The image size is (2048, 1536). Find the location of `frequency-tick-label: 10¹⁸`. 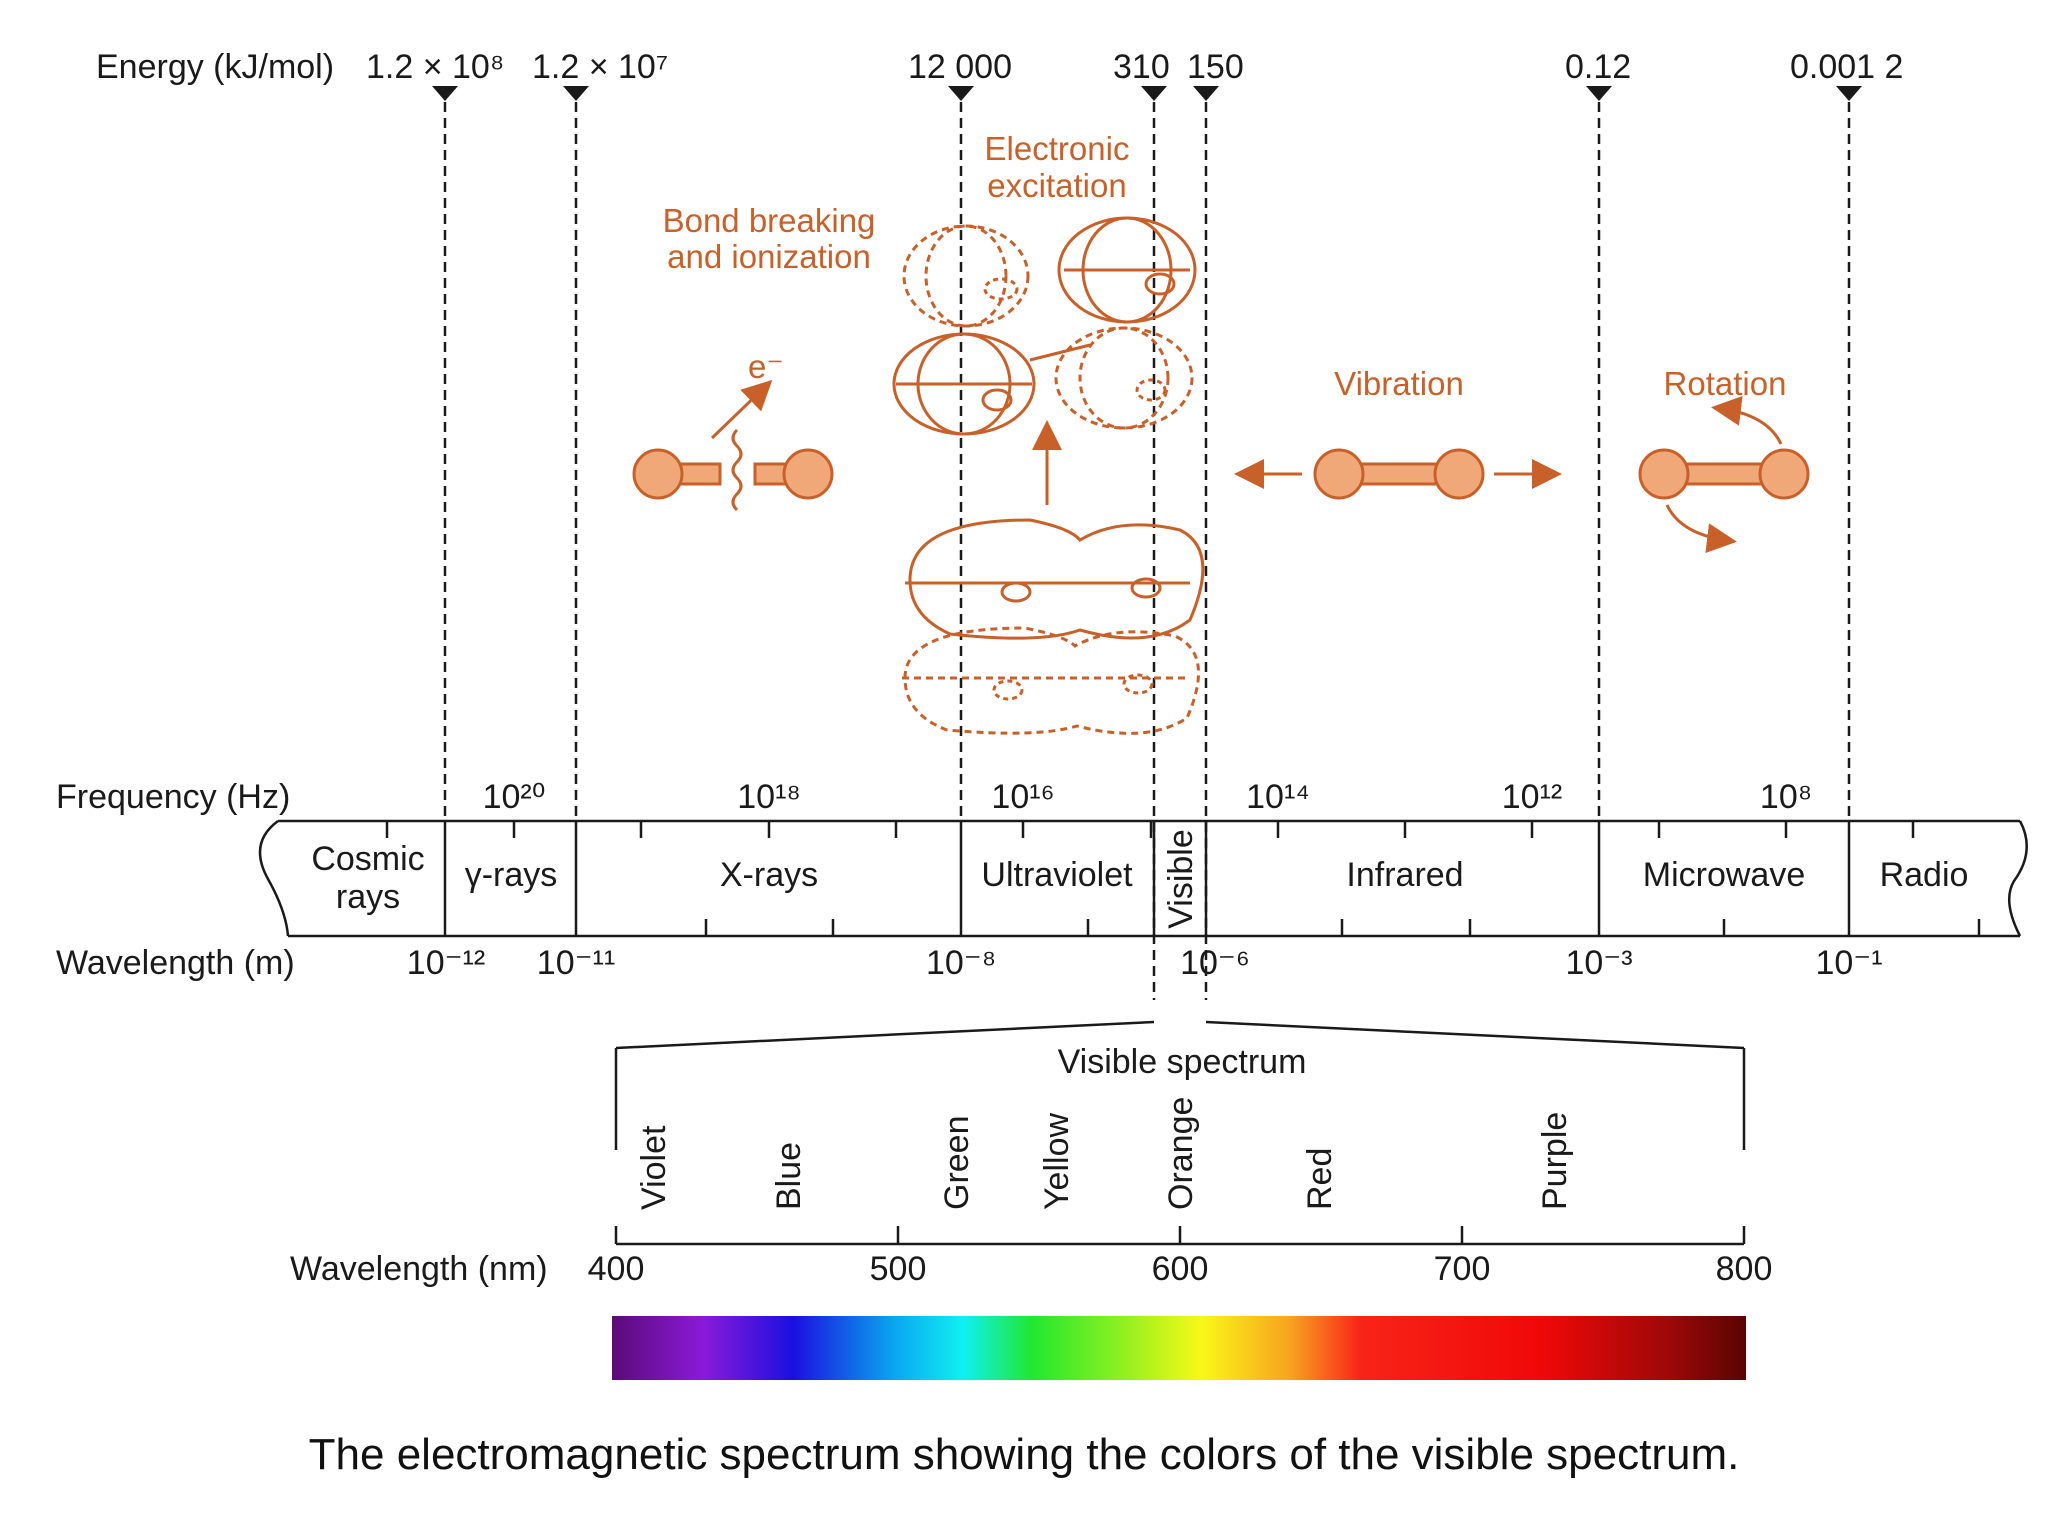

frequency-tick-label: 10¹⁸ is located at coordinates (768, 797).